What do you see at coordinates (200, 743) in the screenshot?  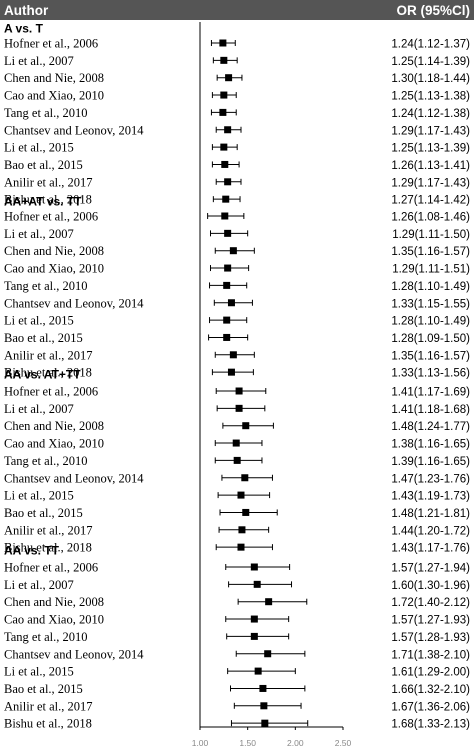 I see `x-tick-label: 1.00` at bounding box center [200, 743].